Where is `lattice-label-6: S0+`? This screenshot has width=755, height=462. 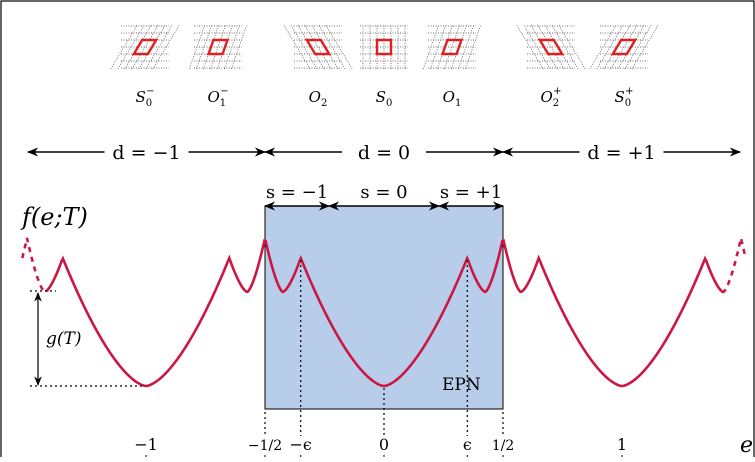 lattice-label-6: S0+ is located at coordinates (623, 97).